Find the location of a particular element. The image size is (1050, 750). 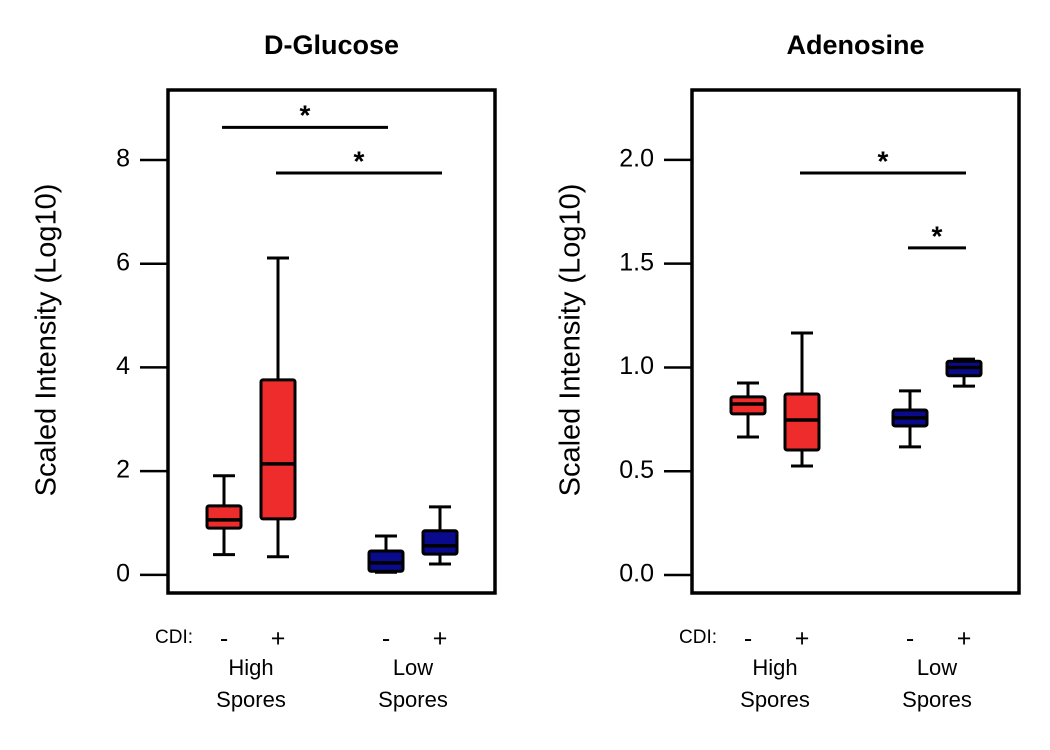

y-tick-label: 6 is located at coordinates (123, 262).